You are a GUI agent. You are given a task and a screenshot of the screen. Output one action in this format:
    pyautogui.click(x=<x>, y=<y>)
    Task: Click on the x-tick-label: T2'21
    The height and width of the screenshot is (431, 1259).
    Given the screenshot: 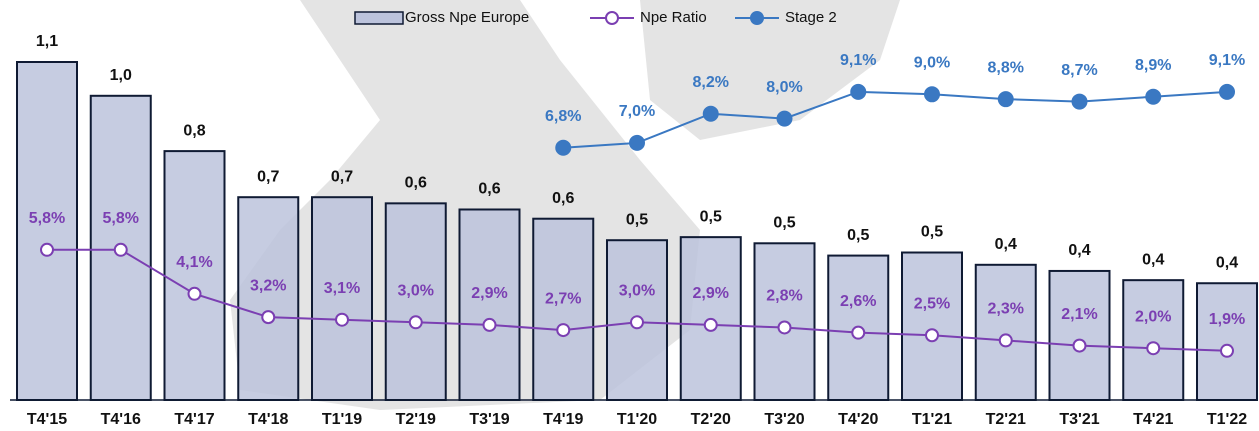 What is the action you would take?
    pyautogui.click(x=1006, y=419)
    